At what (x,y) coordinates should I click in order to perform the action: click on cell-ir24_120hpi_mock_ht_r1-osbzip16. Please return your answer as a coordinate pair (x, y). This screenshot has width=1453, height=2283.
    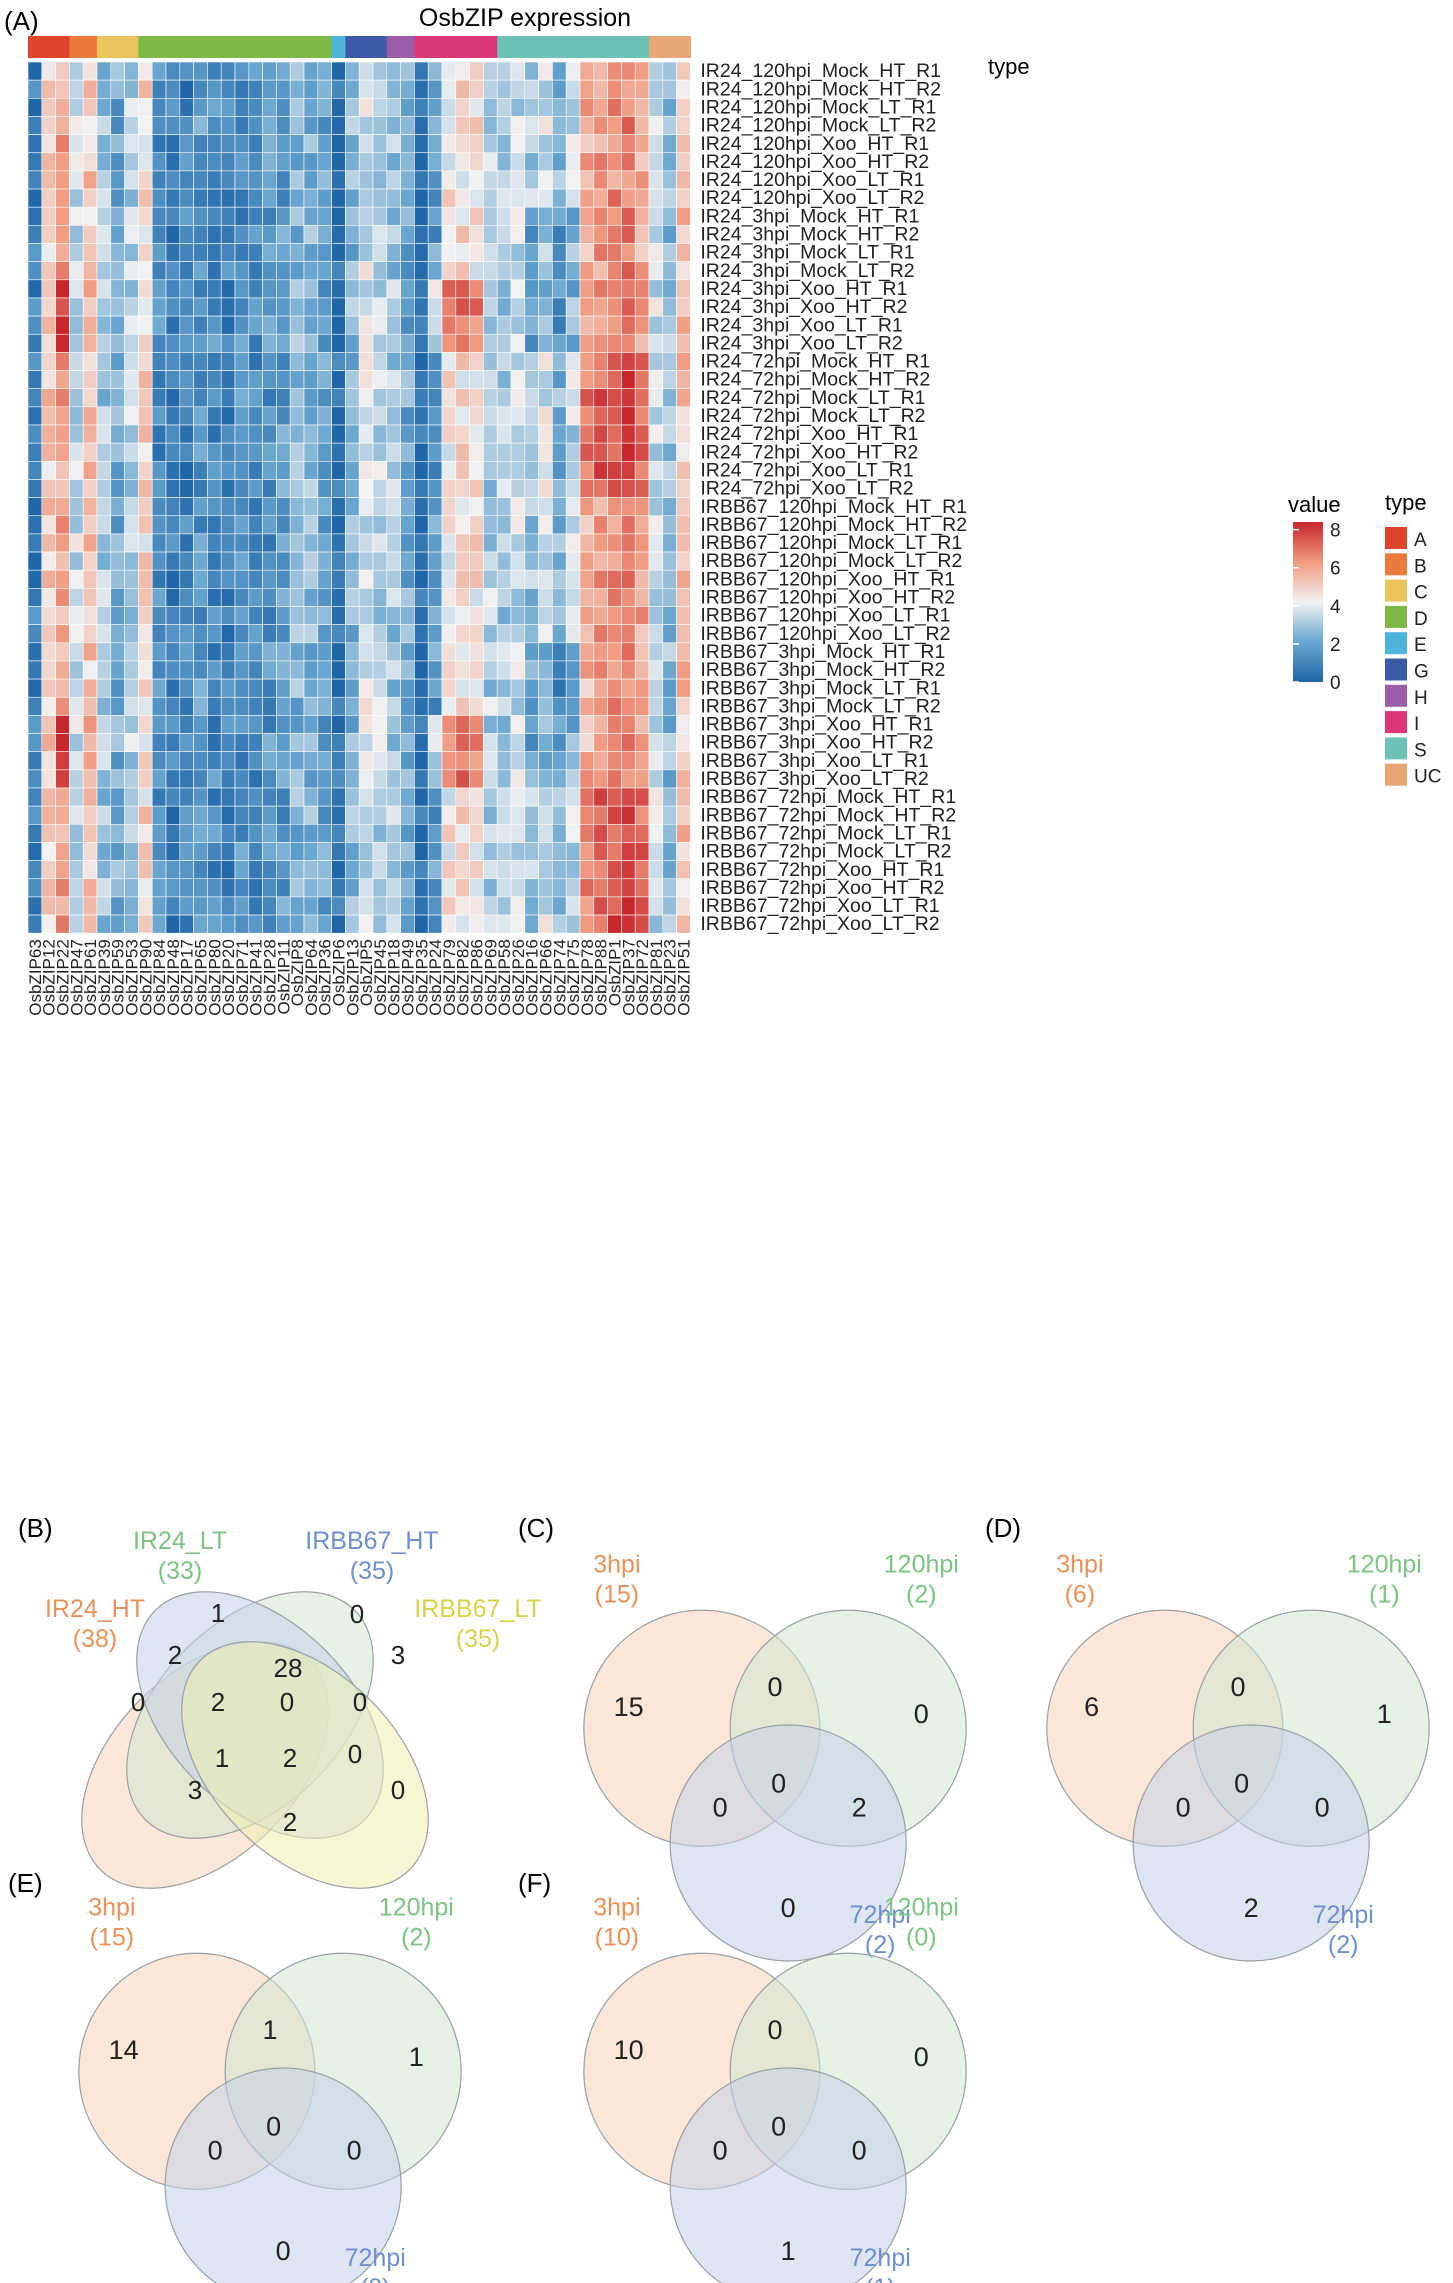
    Looking at the image, I should click on (531, 71).